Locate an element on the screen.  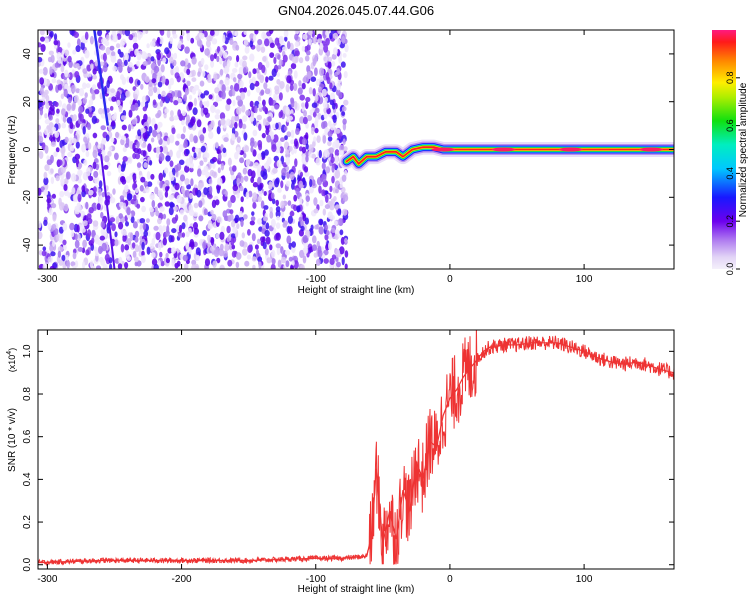
colorbar-tick-label: 0.0 is located at coordinates (730, 269).